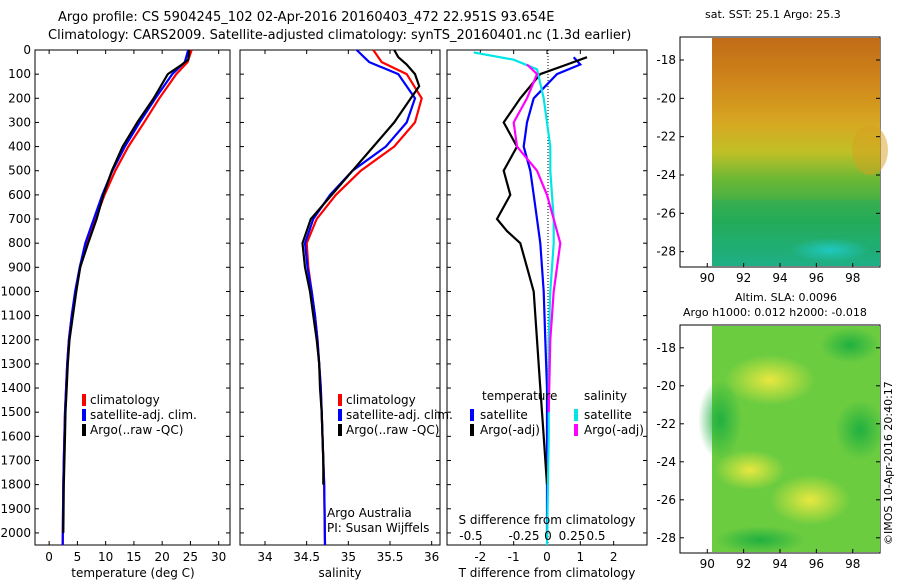 This screenshot has height=580, width=900. Describe the element at coordinates (15, 388) in the screenshot. I see `depth-tick-label: 1400` at that location.